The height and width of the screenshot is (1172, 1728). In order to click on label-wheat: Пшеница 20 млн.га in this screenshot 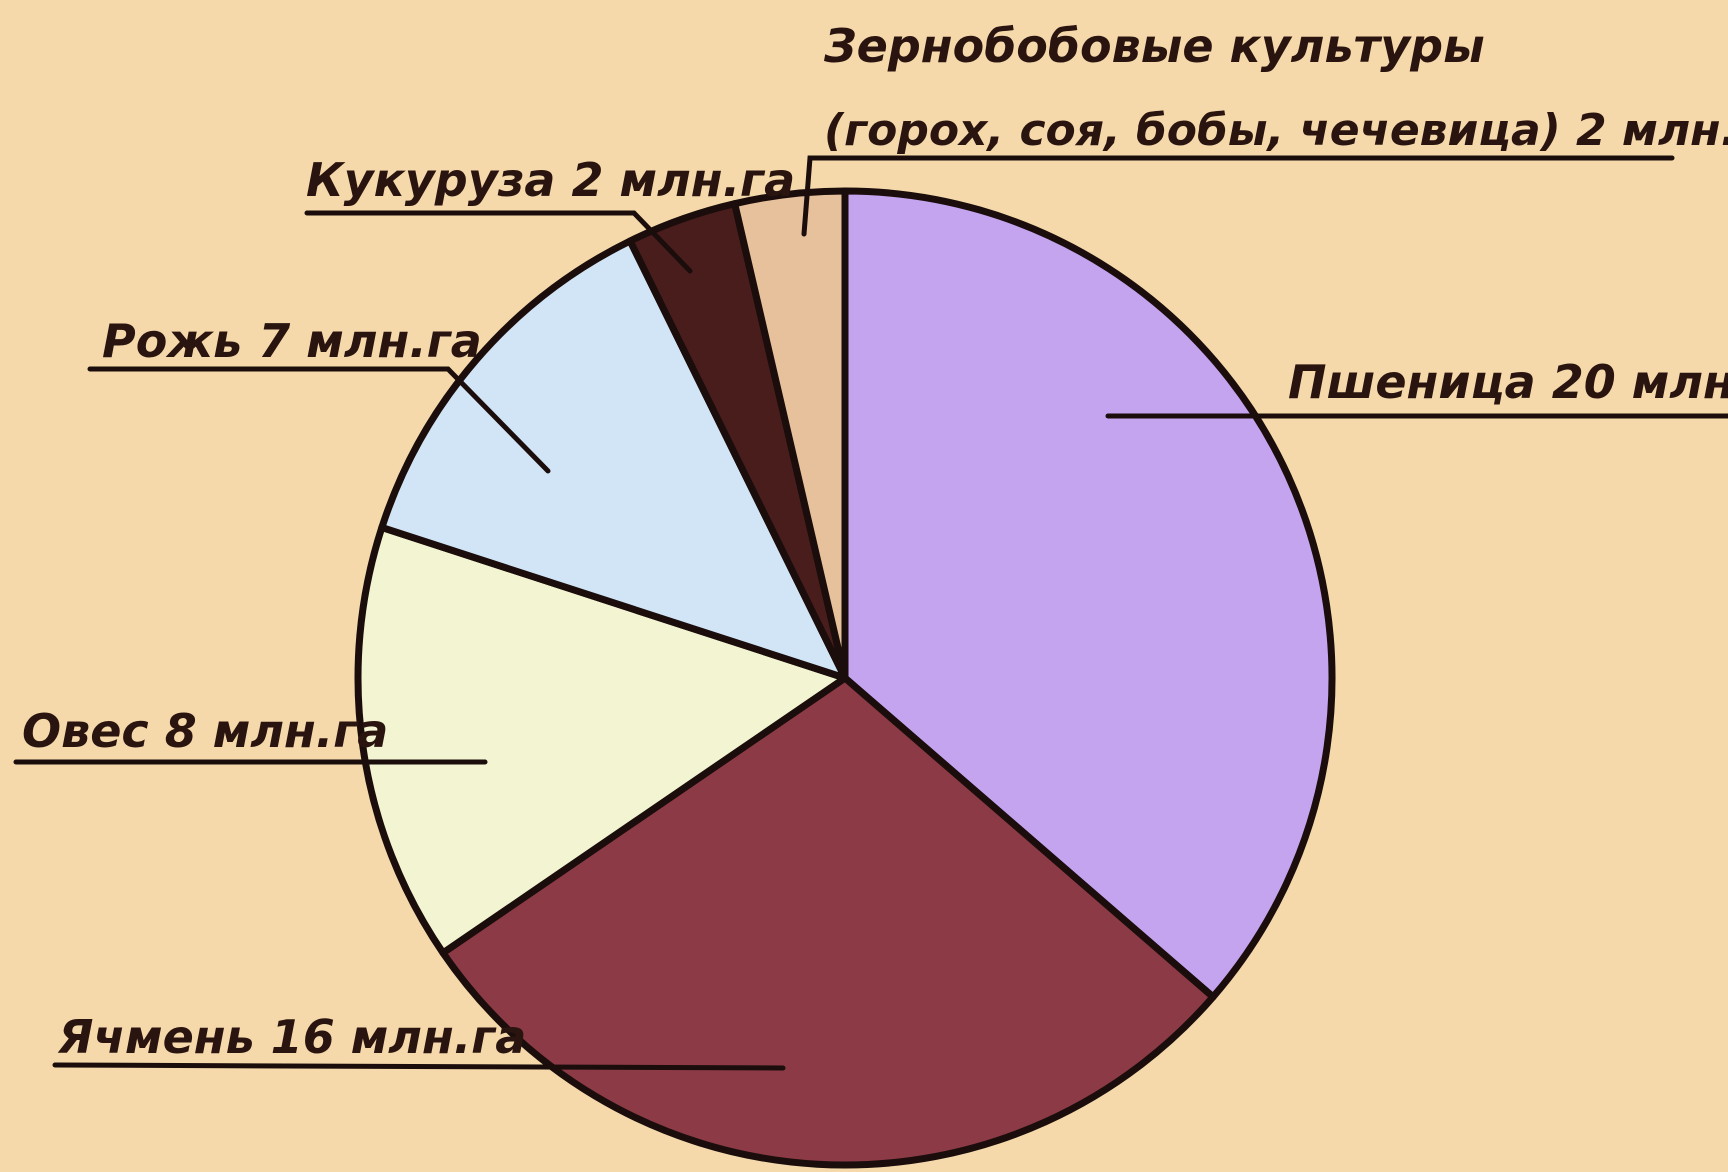, I will do `click(1508, 382)`.